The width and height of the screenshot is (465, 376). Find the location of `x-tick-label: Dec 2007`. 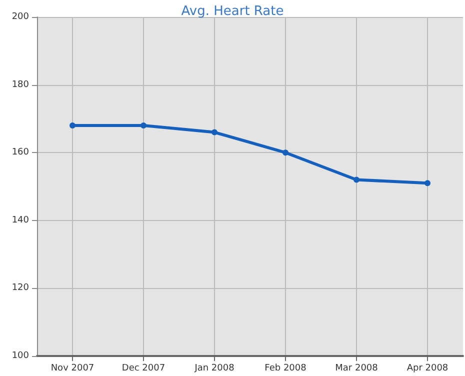

x-tick-label: Dec 2007 is located at coordinates (144, 369).